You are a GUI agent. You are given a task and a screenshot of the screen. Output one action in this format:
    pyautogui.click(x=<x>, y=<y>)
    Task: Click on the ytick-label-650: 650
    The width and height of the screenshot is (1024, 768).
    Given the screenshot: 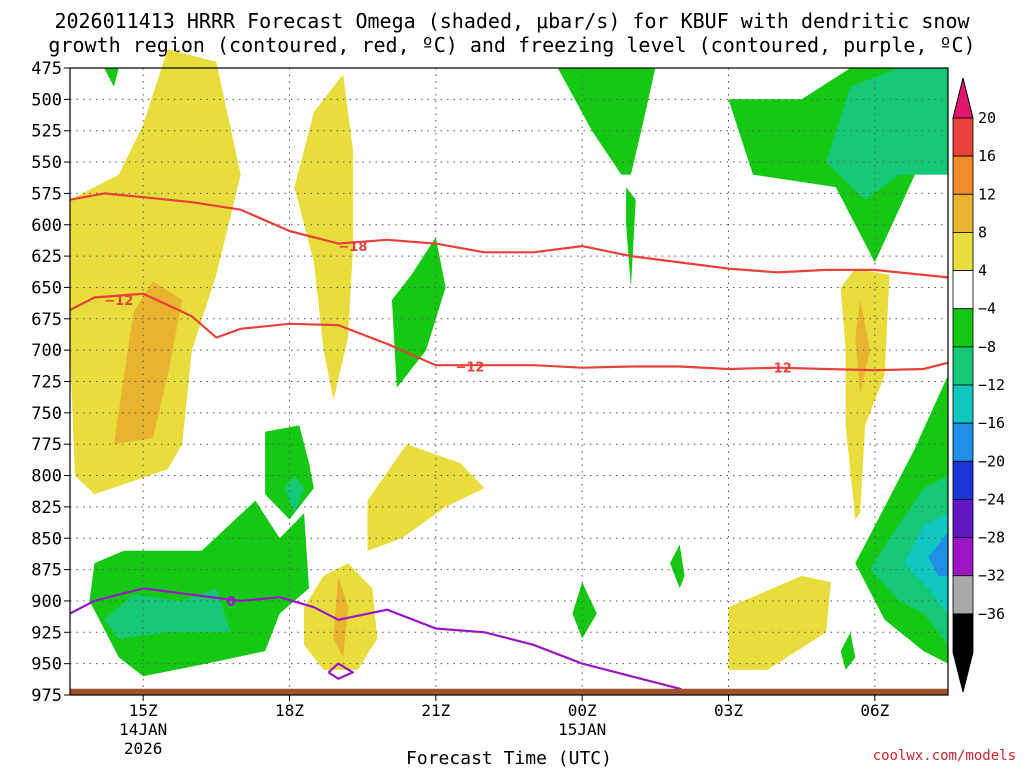 What is the action you would take?
    pyautogui.click(x=46, y=288)
    